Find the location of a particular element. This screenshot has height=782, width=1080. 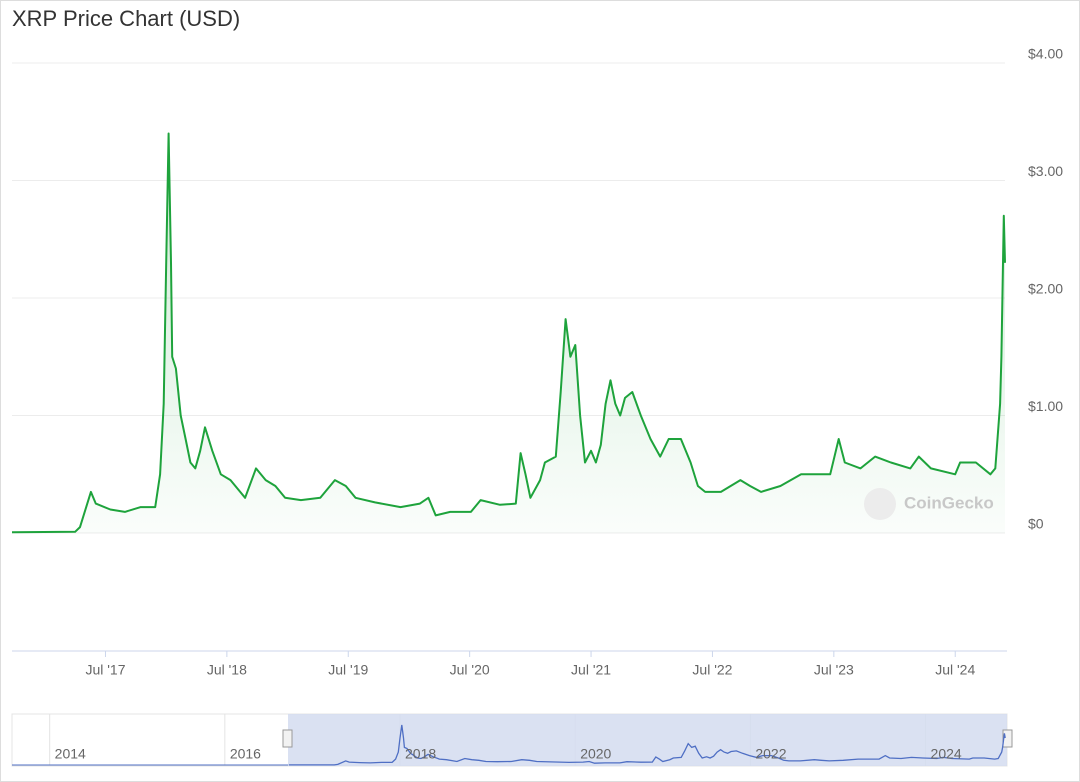

x-tick-label: Jul '20 is located at coordinates (470, 670).